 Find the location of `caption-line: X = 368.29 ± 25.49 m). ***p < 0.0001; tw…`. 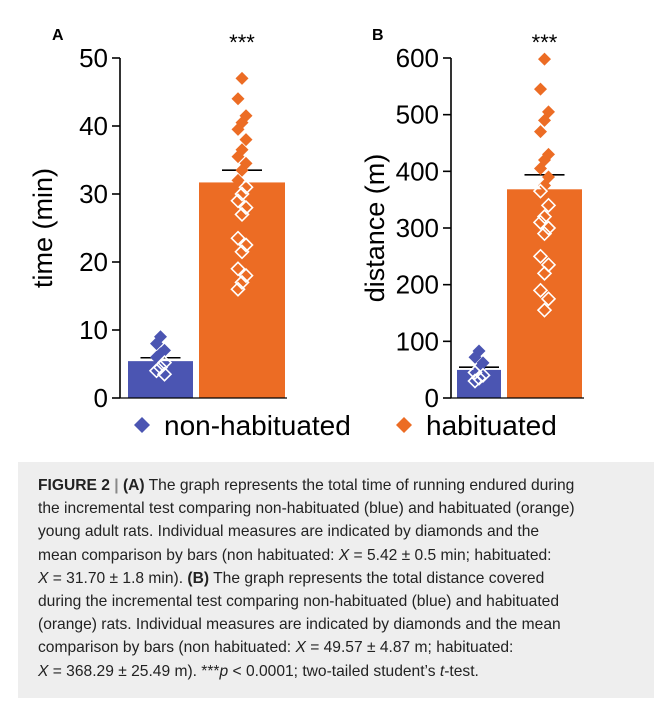

caption-line: X = 368.29 ± 25.49 m). ***p < 0.0001; tw… is located at coordinates (258, 671).